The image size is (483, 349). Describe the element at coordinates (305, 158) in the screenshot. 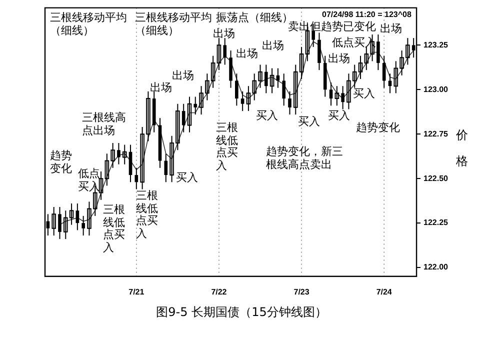

I see `annotation: 趋势变化，新三根线高点卖出` at that location.